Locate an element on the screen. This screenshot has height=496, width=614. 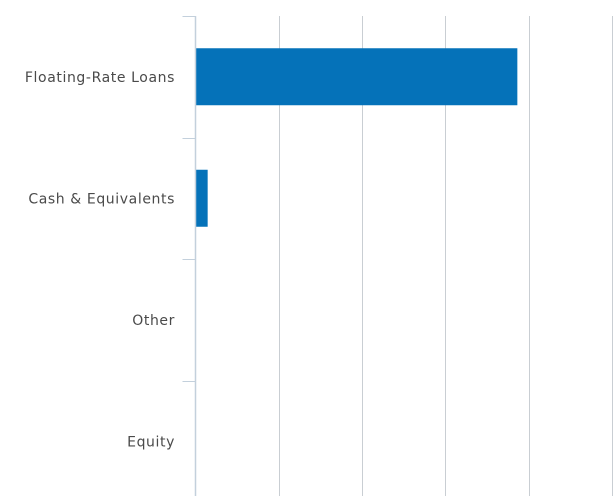
category-axis is located at coordinates (189, 256).